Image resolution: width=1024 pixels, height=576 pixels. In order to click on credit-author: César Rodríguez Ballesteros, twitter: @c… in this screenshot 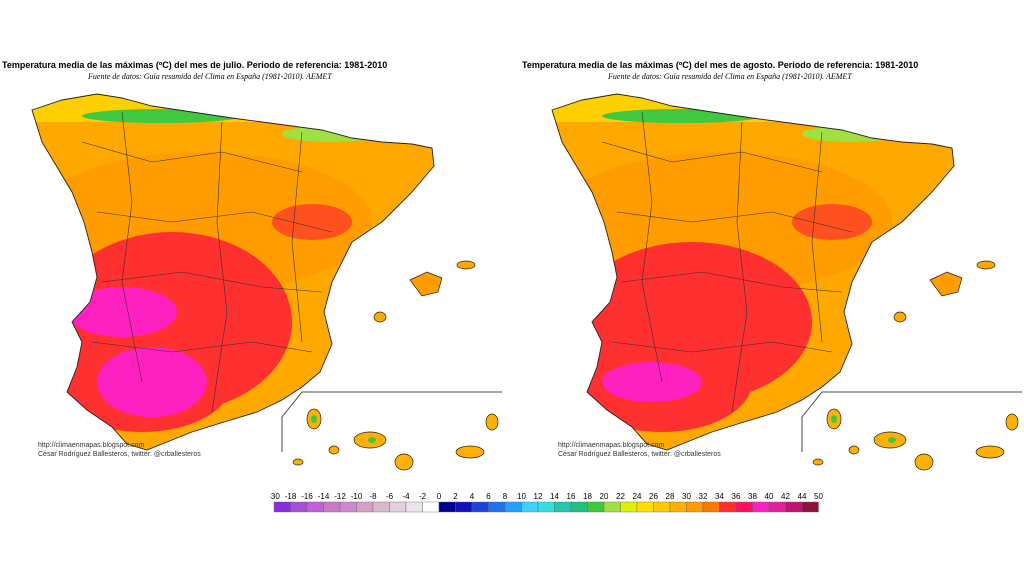, I will do `click(639, 454)`.